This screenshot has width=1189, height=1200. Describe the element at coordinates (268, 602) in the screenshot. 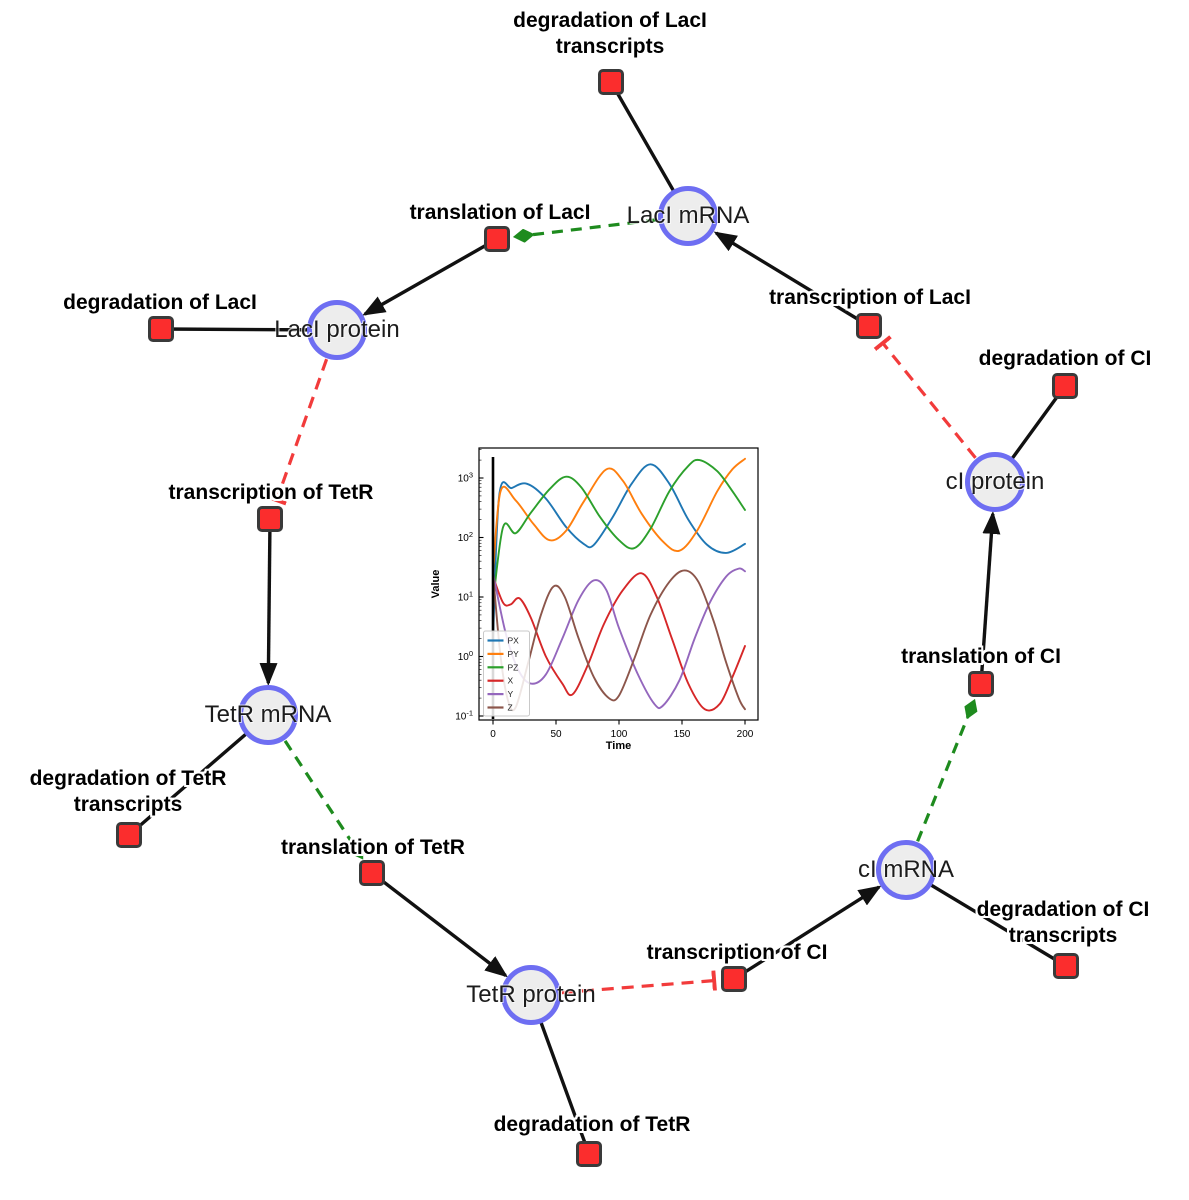

I see `edge-transcription-of-tetr-to-tetr-mrna` at that location.